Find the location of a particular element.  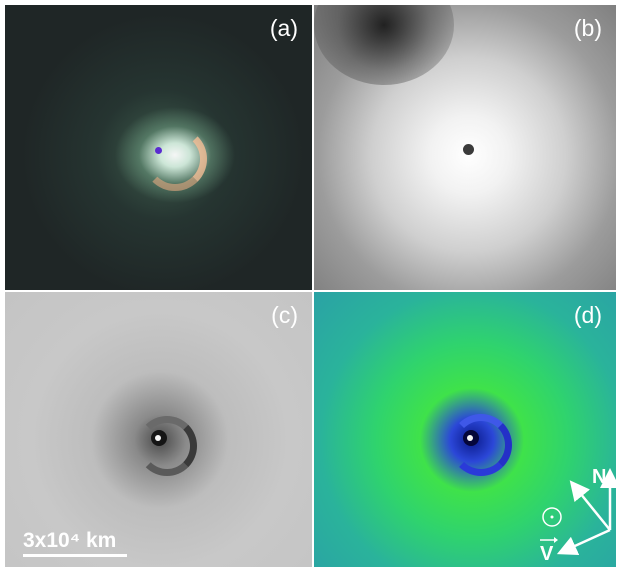

panel-c-core is located at coordinates (158, 438).